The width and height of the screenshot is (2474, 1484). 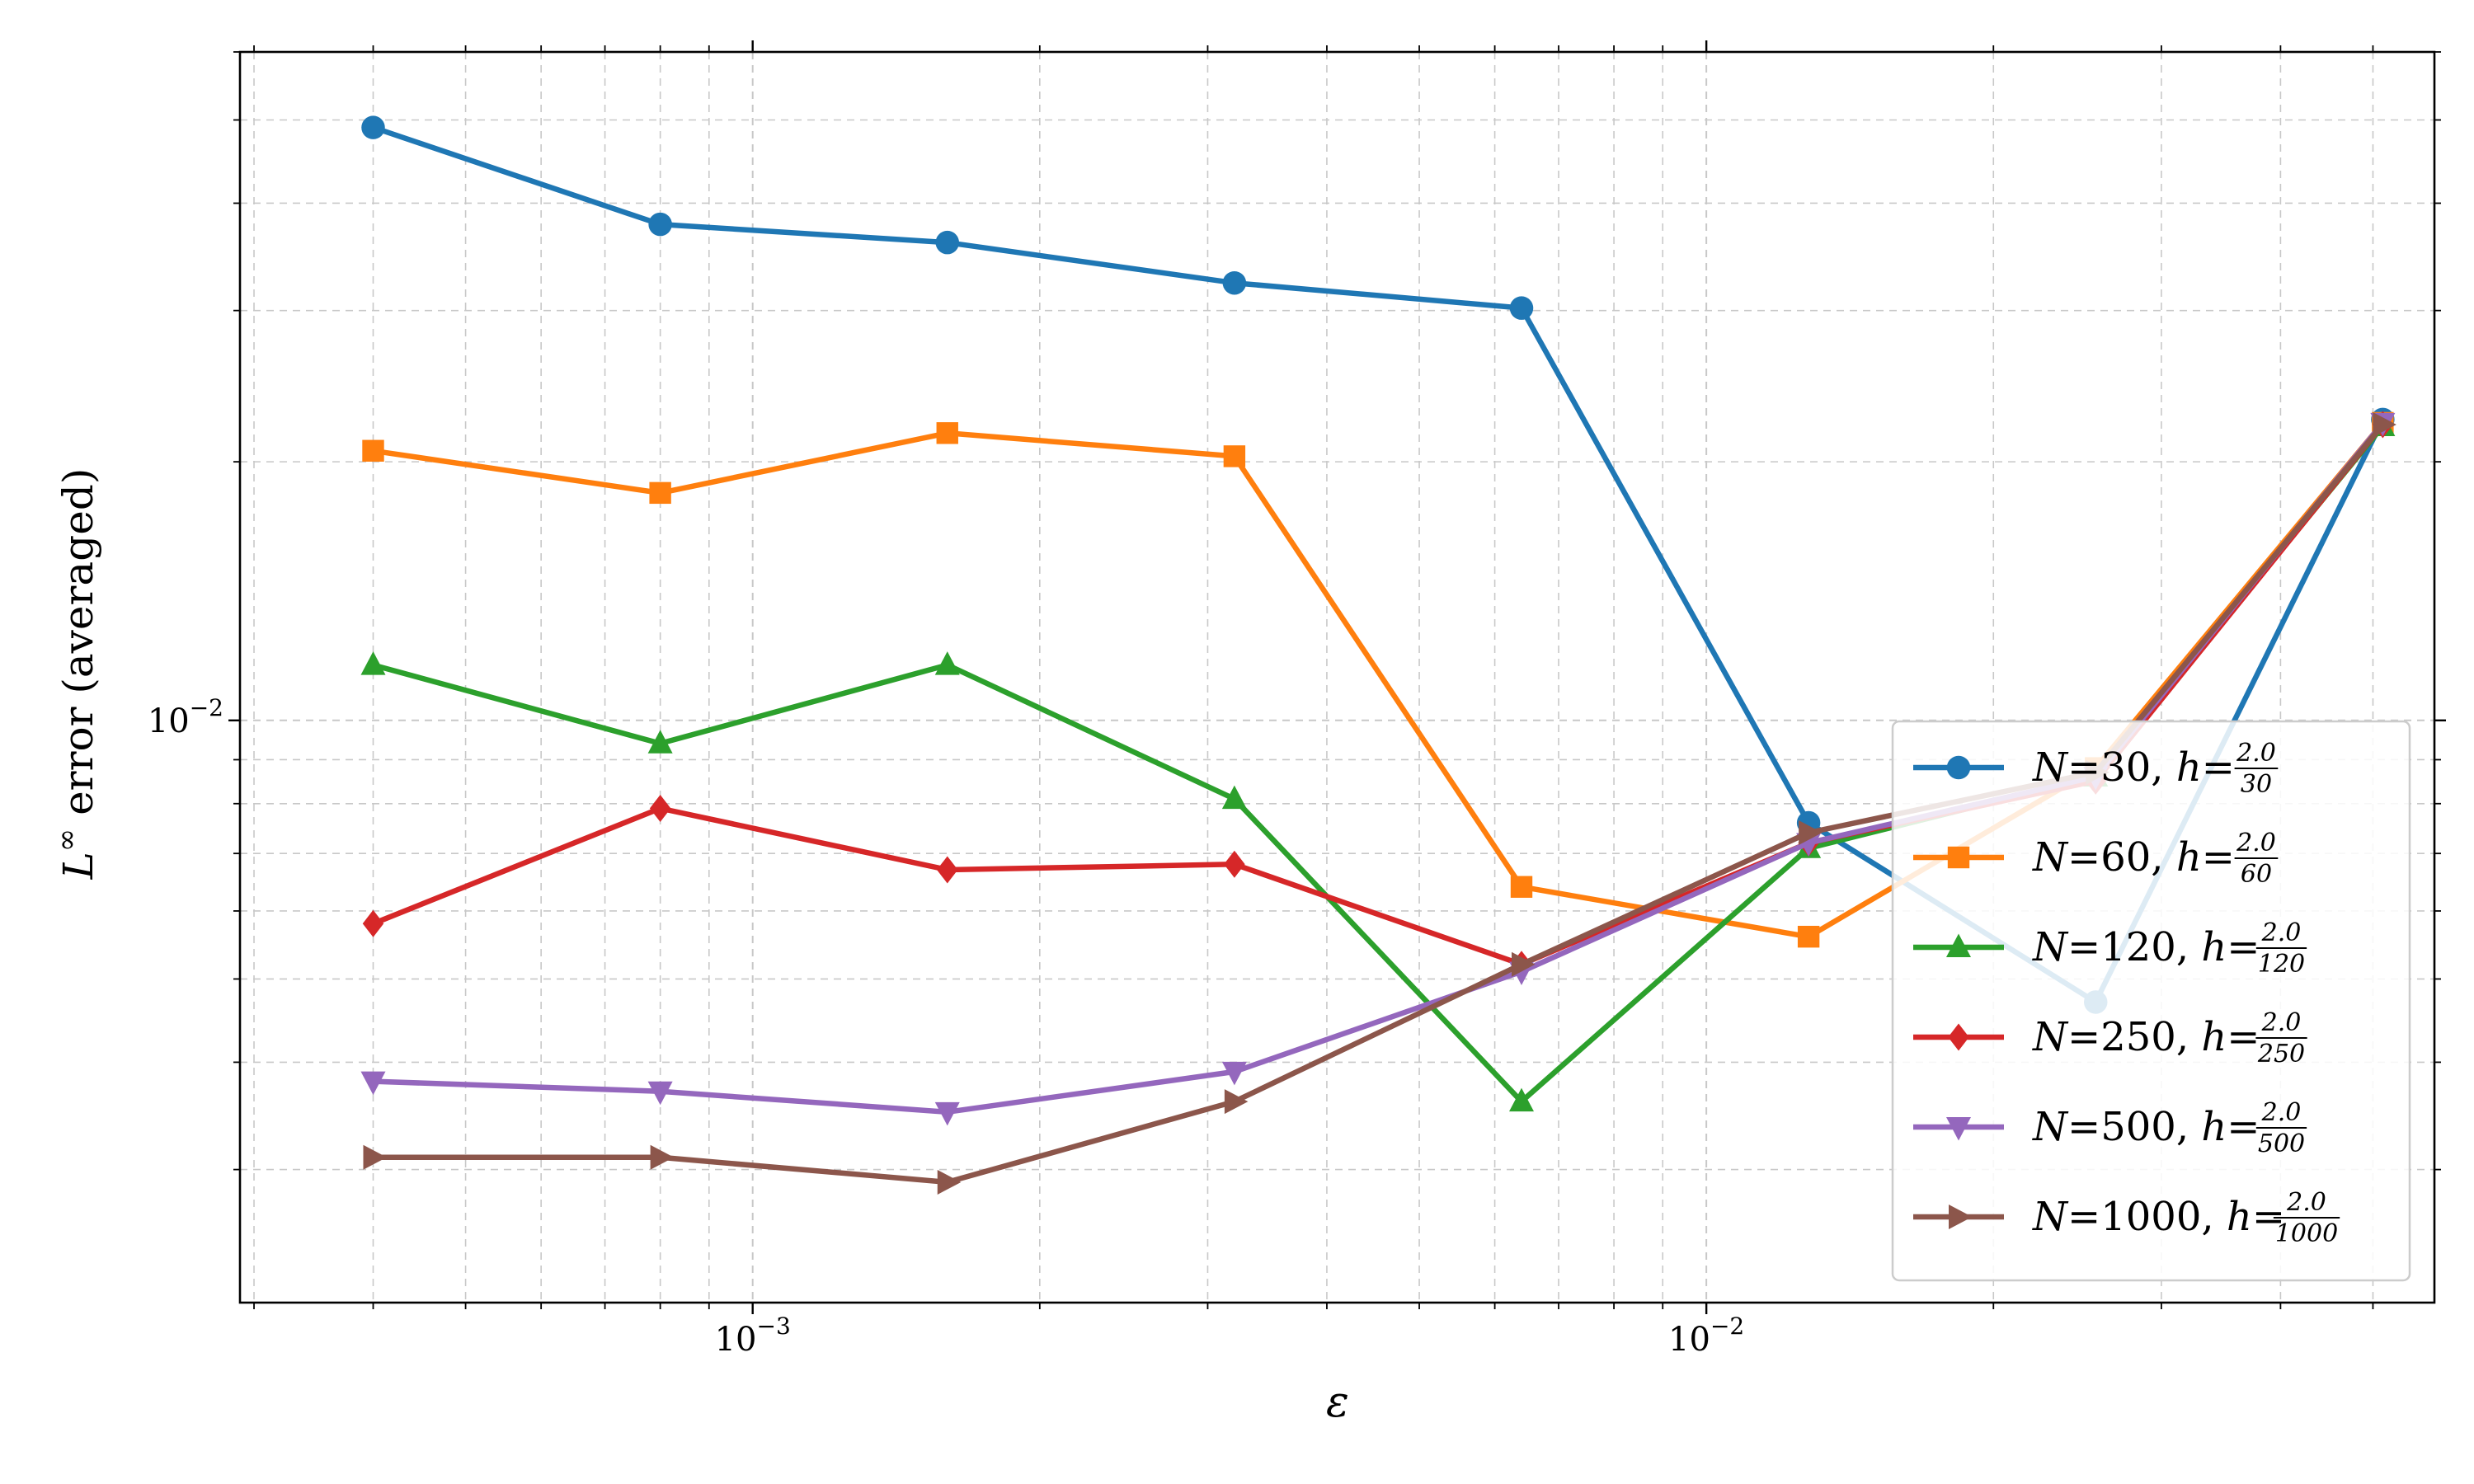 I want to click on legend-entry-30: N=30, h= 2.030, so click(x=2096, y=769).